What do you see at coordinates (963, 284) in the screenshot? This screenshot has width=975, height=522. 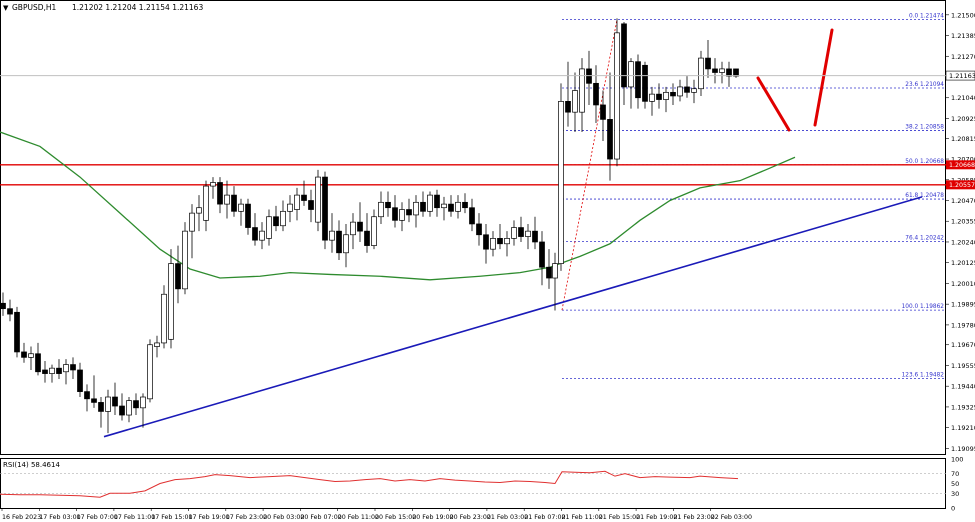 I see `y-tick-label: 1.20010` at bounding box center [963, 284].